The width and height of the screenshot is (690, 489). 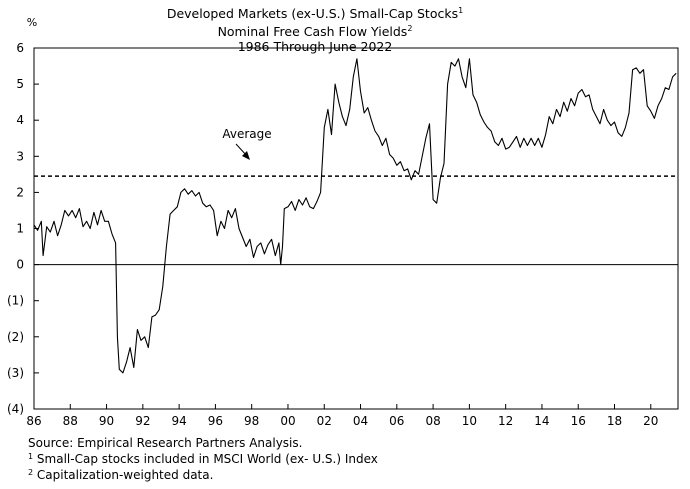 What do you see at coordinates (246, 155) in the screenshot?
I see `average-arrow-head` at bounding box center [246, 155].